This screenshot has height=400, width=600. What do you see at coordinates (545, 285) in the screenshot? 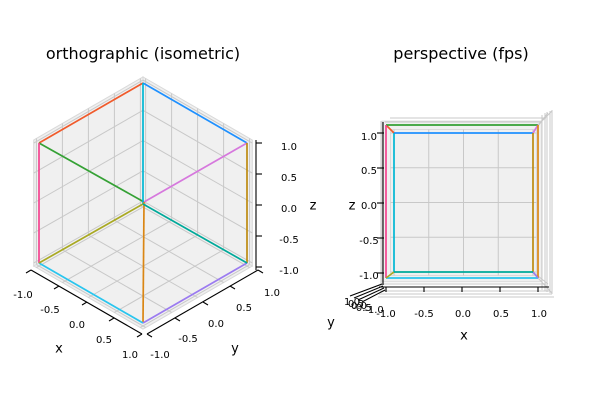
I see `pane-stack-line` at bounding box center [545, 285].